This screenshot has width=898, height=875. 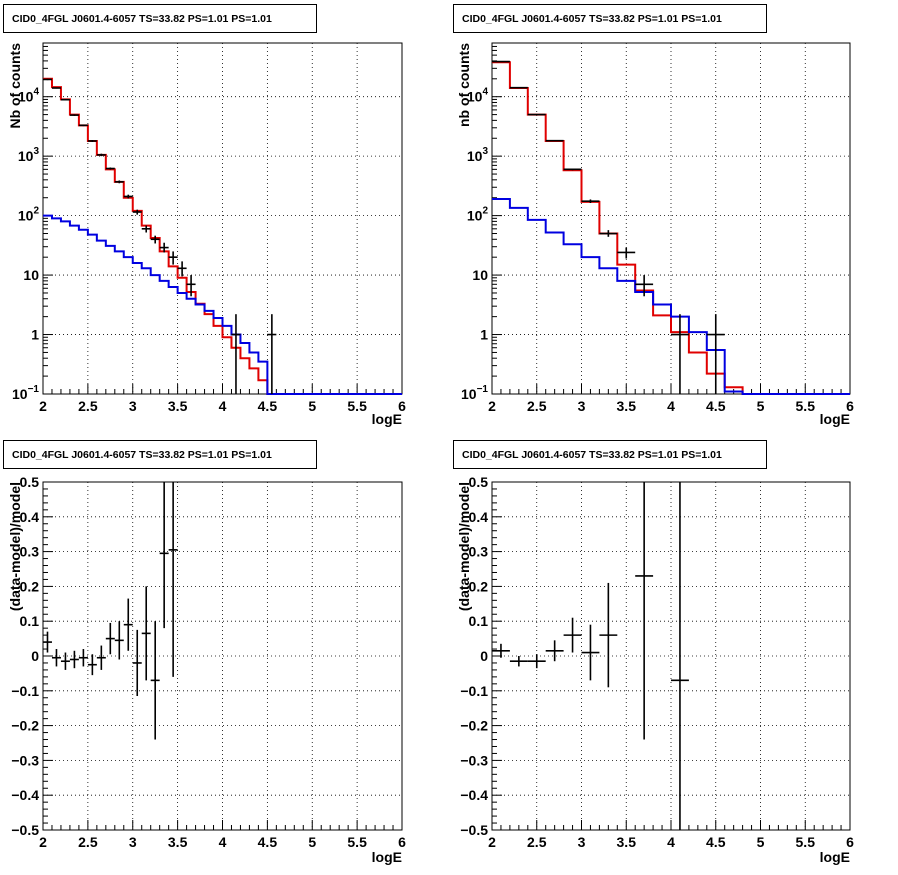 I want to click on y-tick-label: −0.5, so click(x=25, y=830).